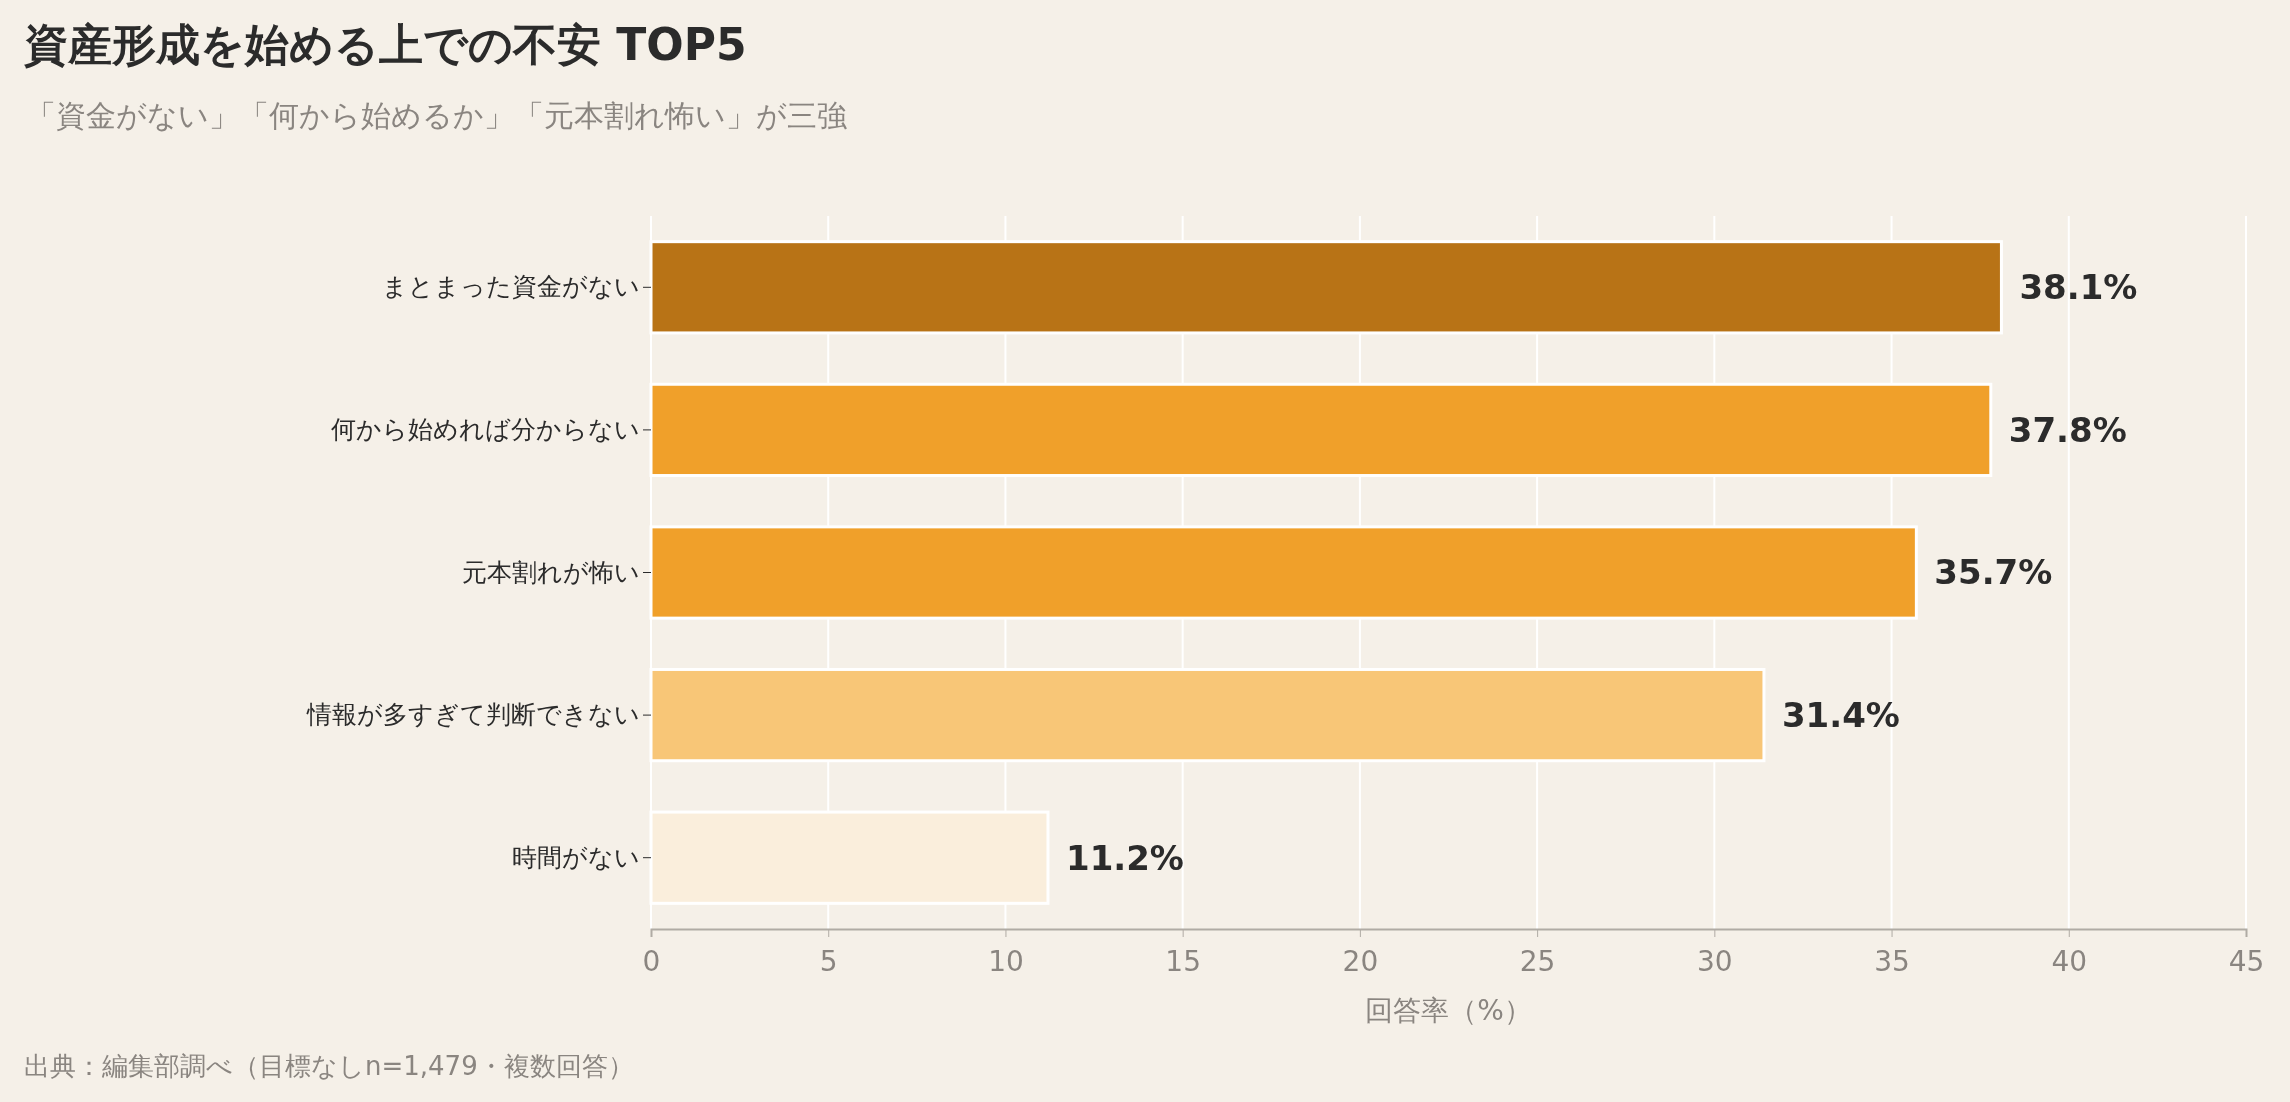 The width and height of the screenshot is (2290, 1102). What do you see at coordinates (828, 961) in the screenshot?
I see `x-tick-label: 5` at bounding box center [828, 961].